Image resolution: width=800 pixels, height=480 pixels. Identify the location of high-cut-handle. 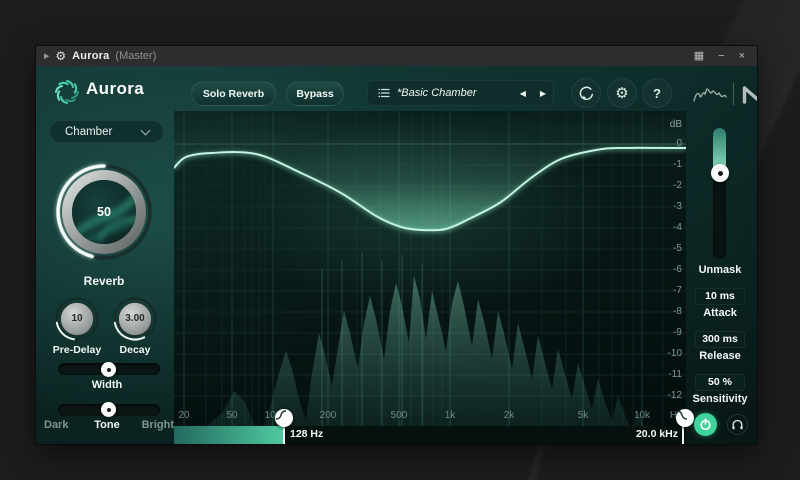
(685, 418).